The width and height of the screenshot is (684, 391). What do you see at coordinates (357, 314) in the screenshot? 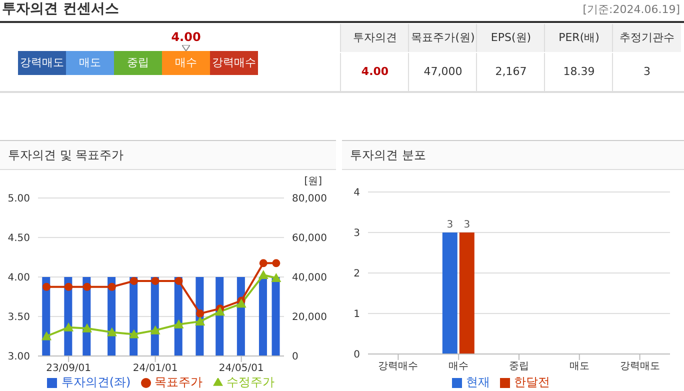
I see `y-tick-label: 1` at bounding box center [357, 314].